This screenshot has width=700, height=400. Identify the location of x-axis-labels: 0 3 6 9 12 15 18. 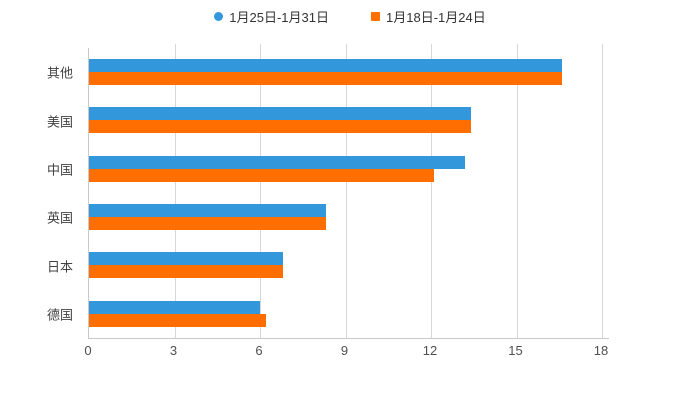
(346, 352).